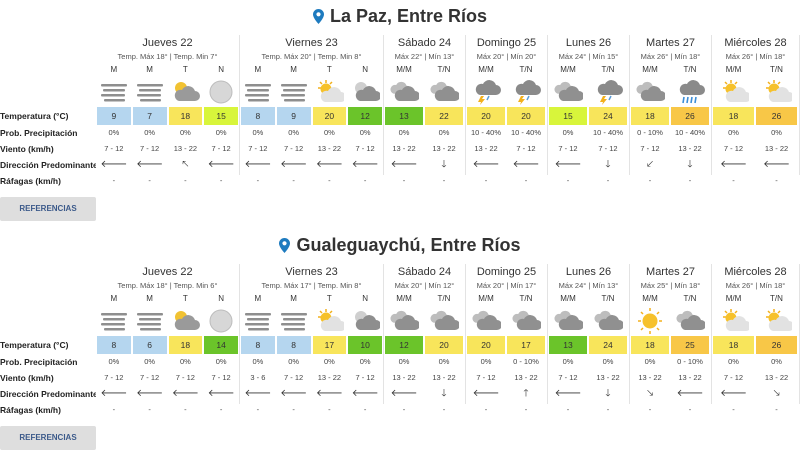  Describe the element at coordinates (733, 92) in the screenshot. I see `sun-cloud-icon` at that location.